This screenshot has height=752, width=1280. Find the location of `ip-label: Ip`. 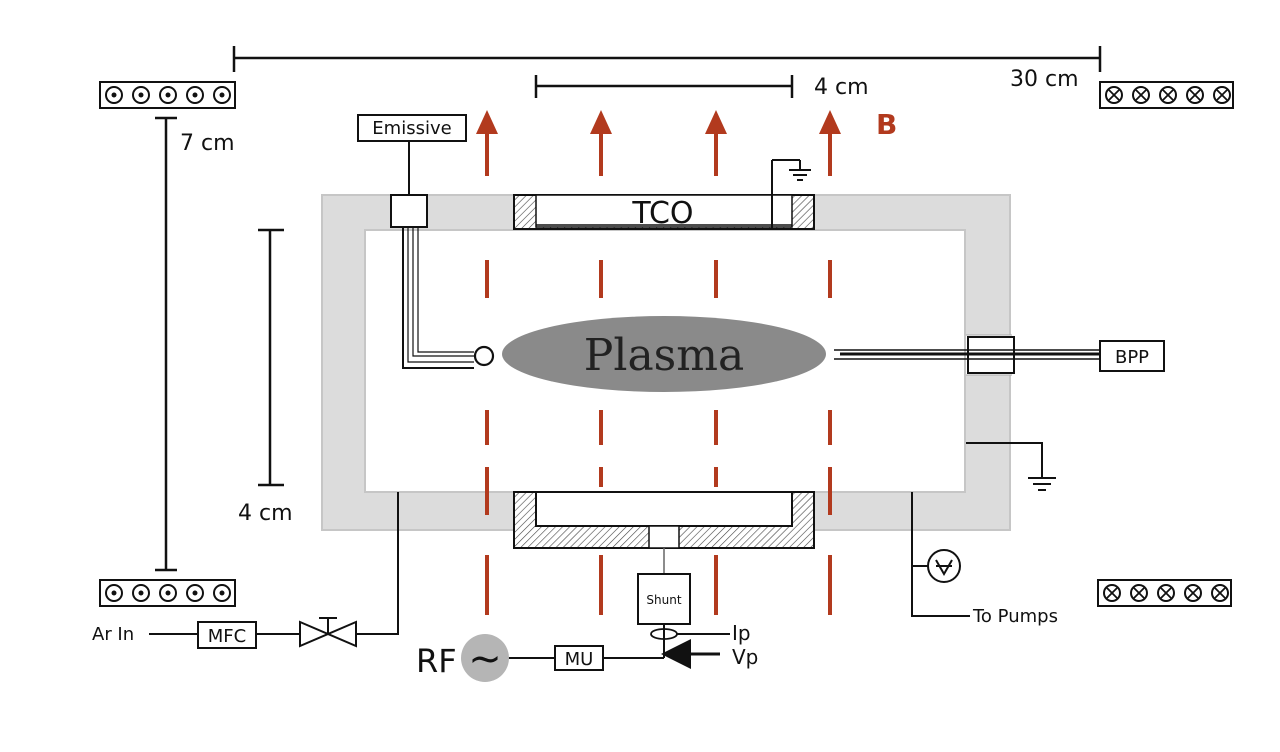

ip-label: Ip is located at coordinates (741, 633).